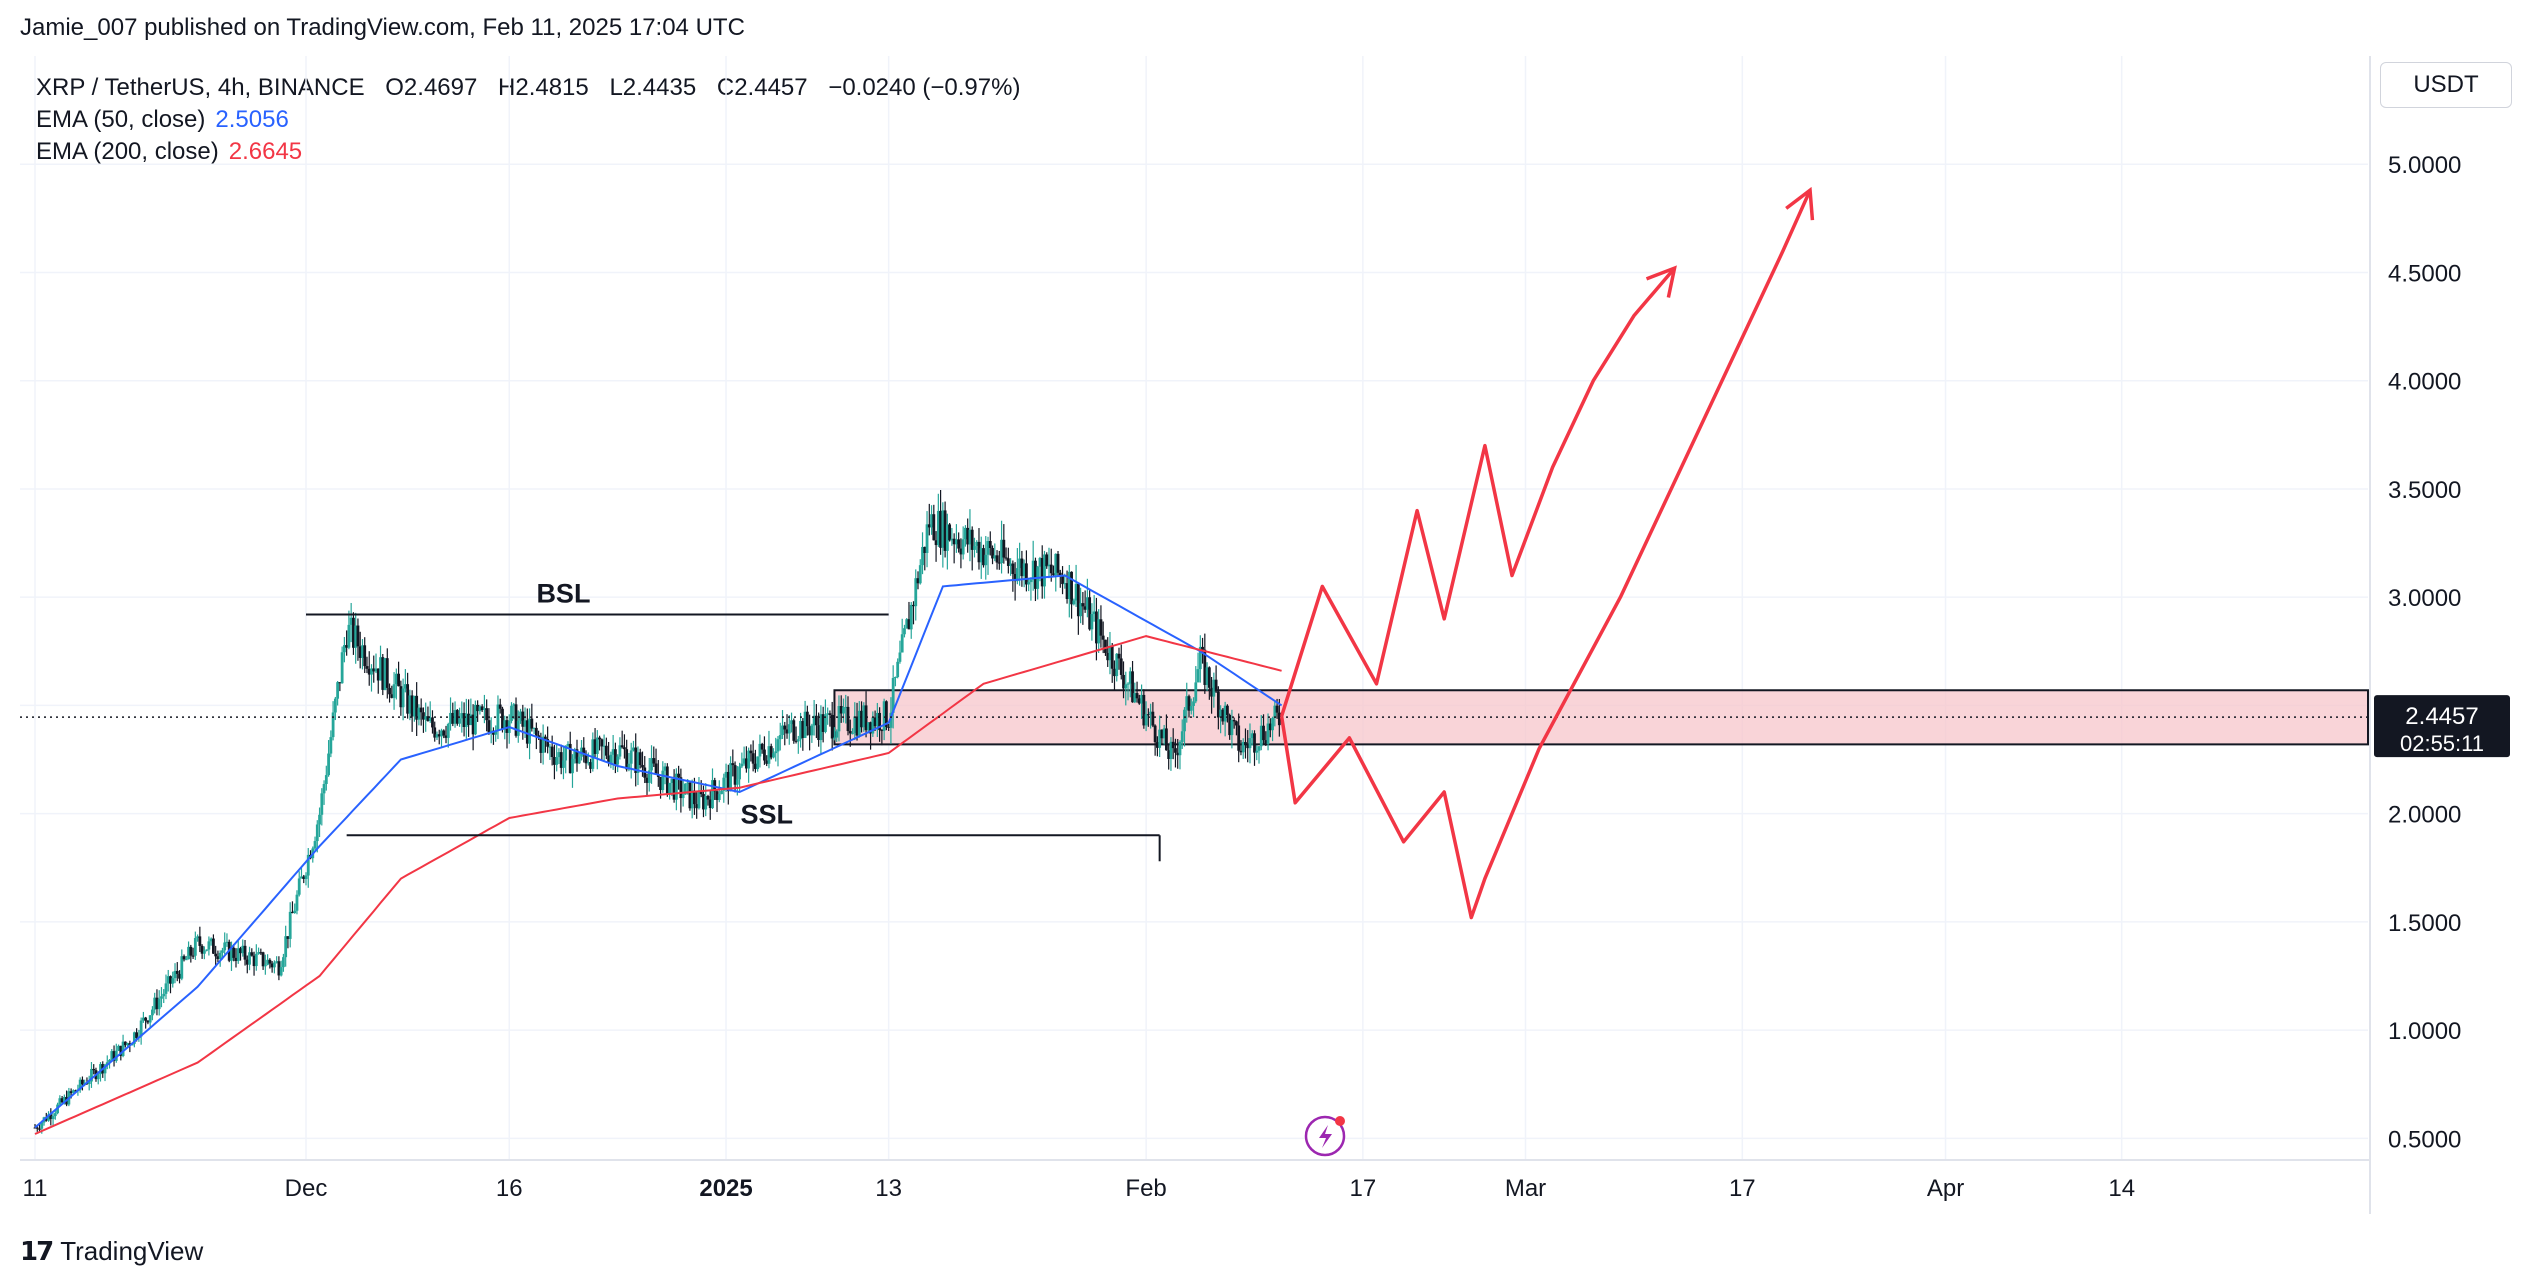 The image size is (2530, 1284). Describe the element at coordinates (766, 814) in the screenshot. I see `ssl-label: SSL` at that location.